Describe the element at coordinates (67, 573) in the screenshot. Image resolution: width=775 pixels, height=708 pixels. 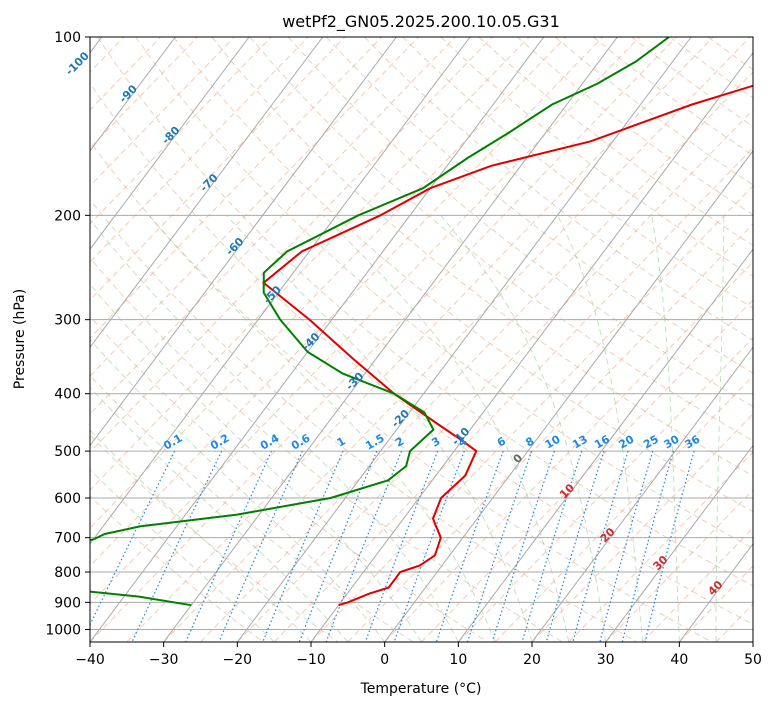
I see `y-tick-label: 800` at that location.